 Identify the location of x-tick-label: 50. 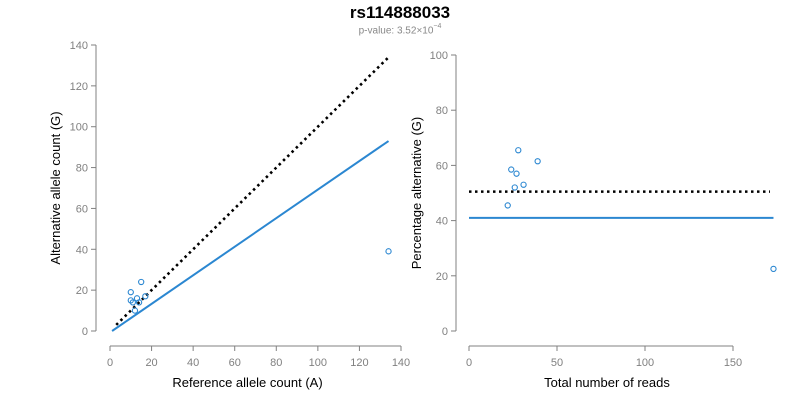
(557, 363).